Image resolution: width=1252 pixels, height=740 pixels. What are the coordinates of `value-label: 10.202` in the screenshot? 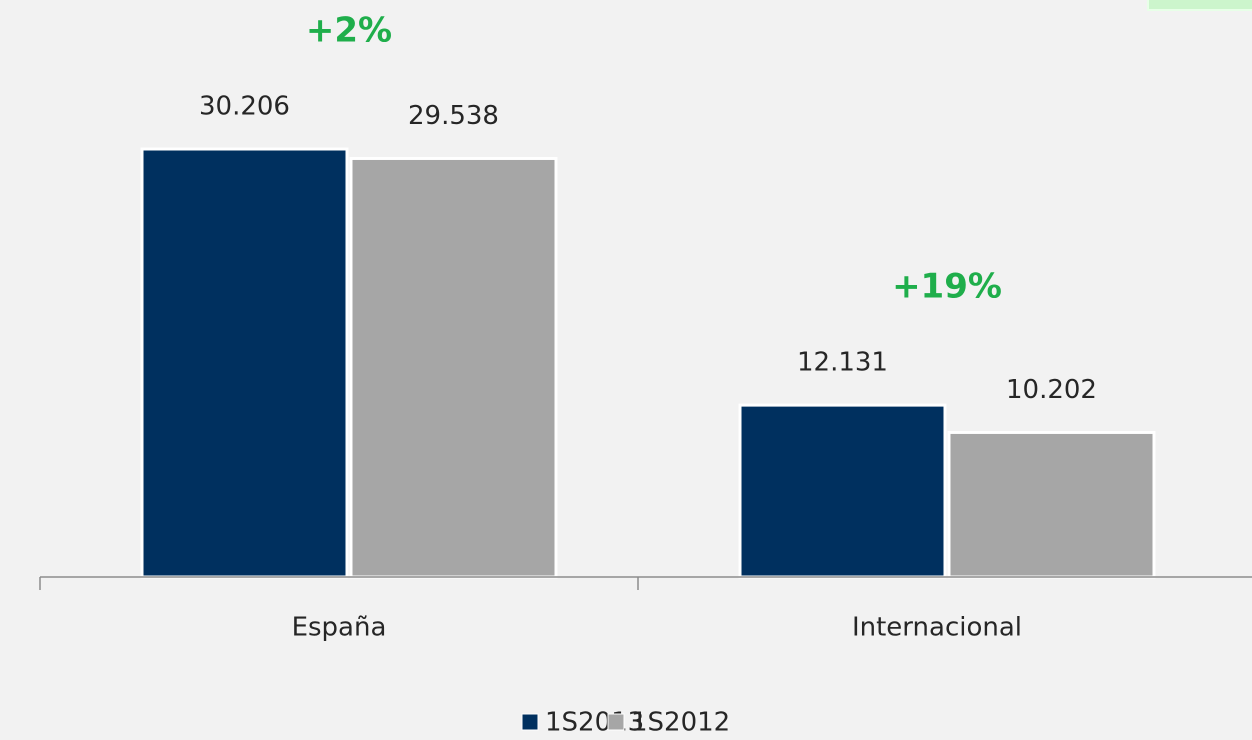 It's located at (1051, 390).